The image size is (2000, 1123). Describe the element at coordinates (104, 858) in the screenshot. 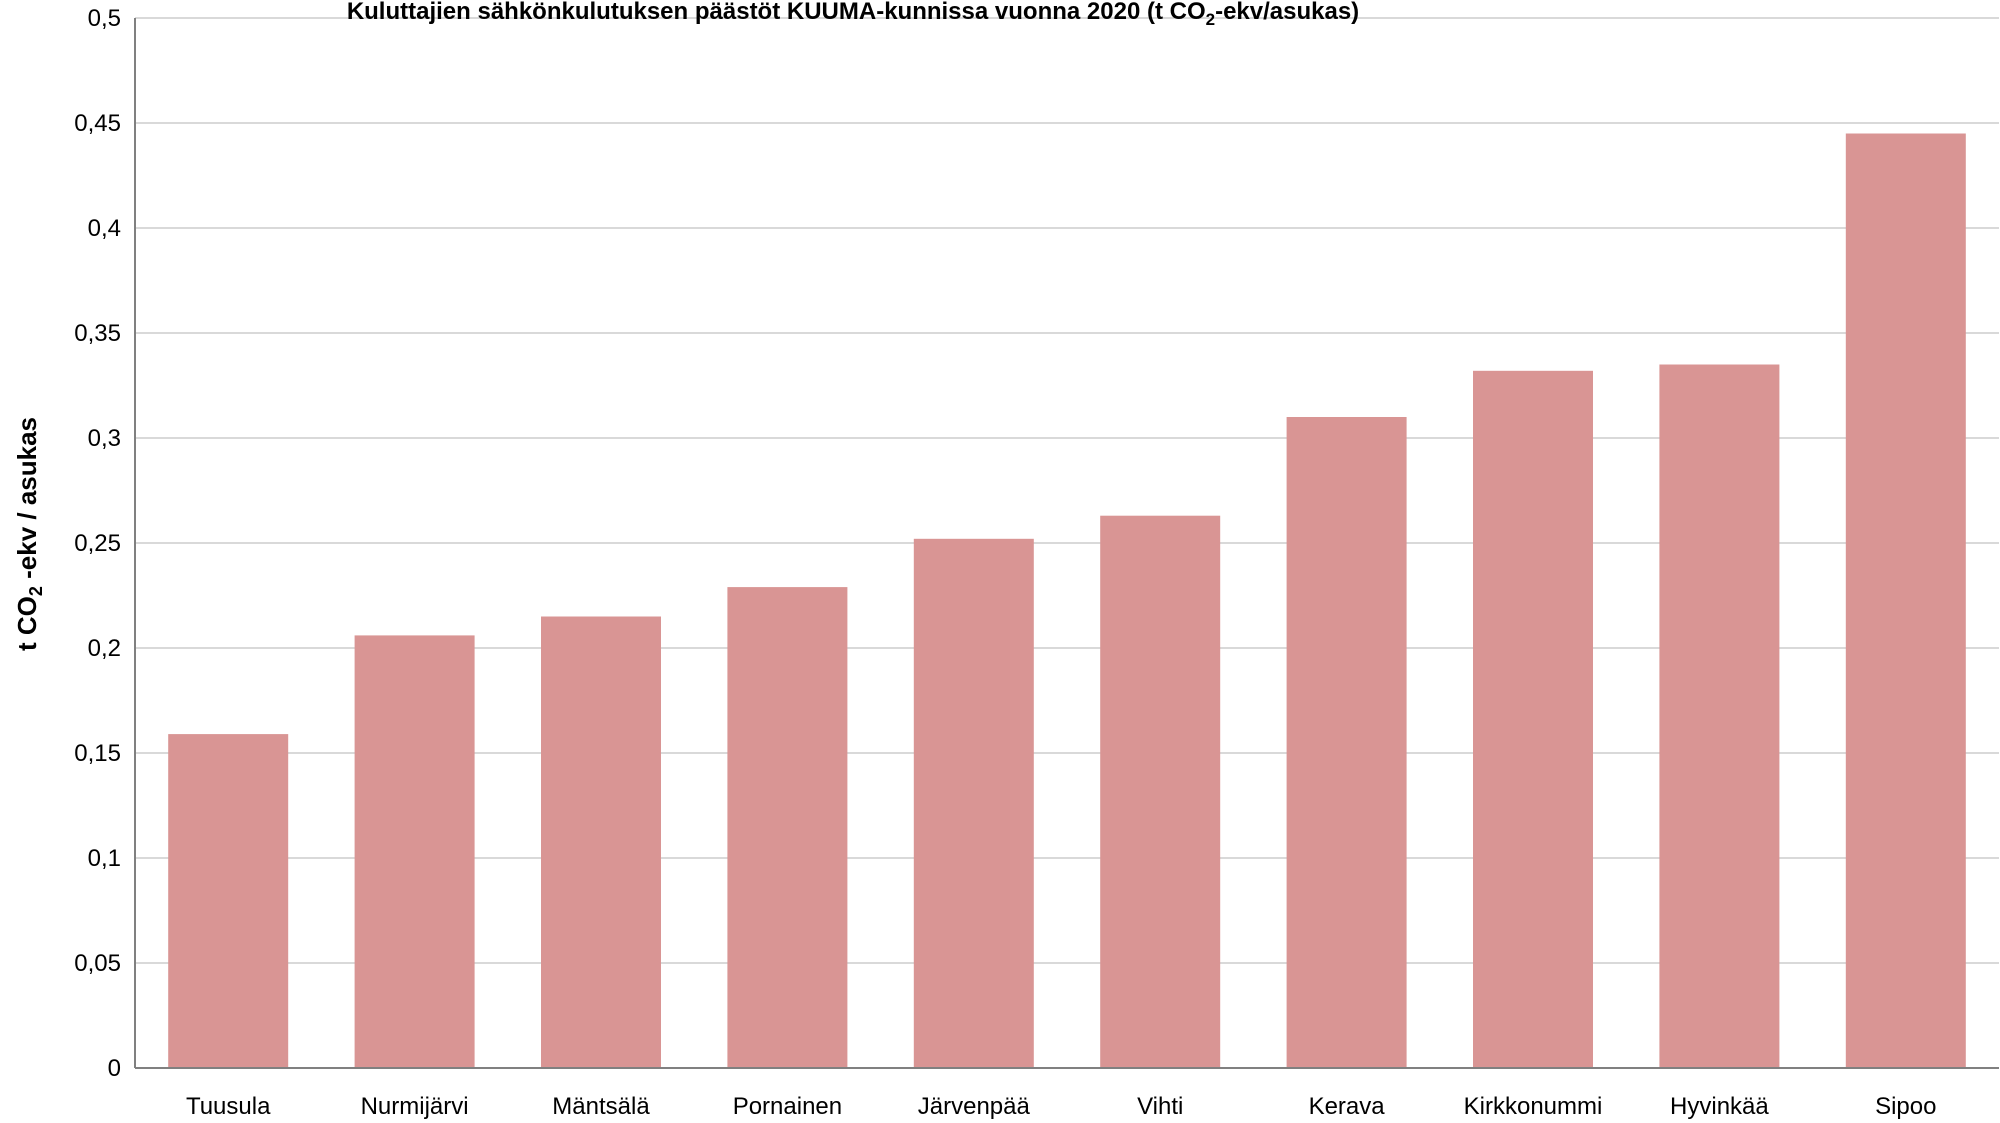

I see `y-tick-label: 0,1` at that location.